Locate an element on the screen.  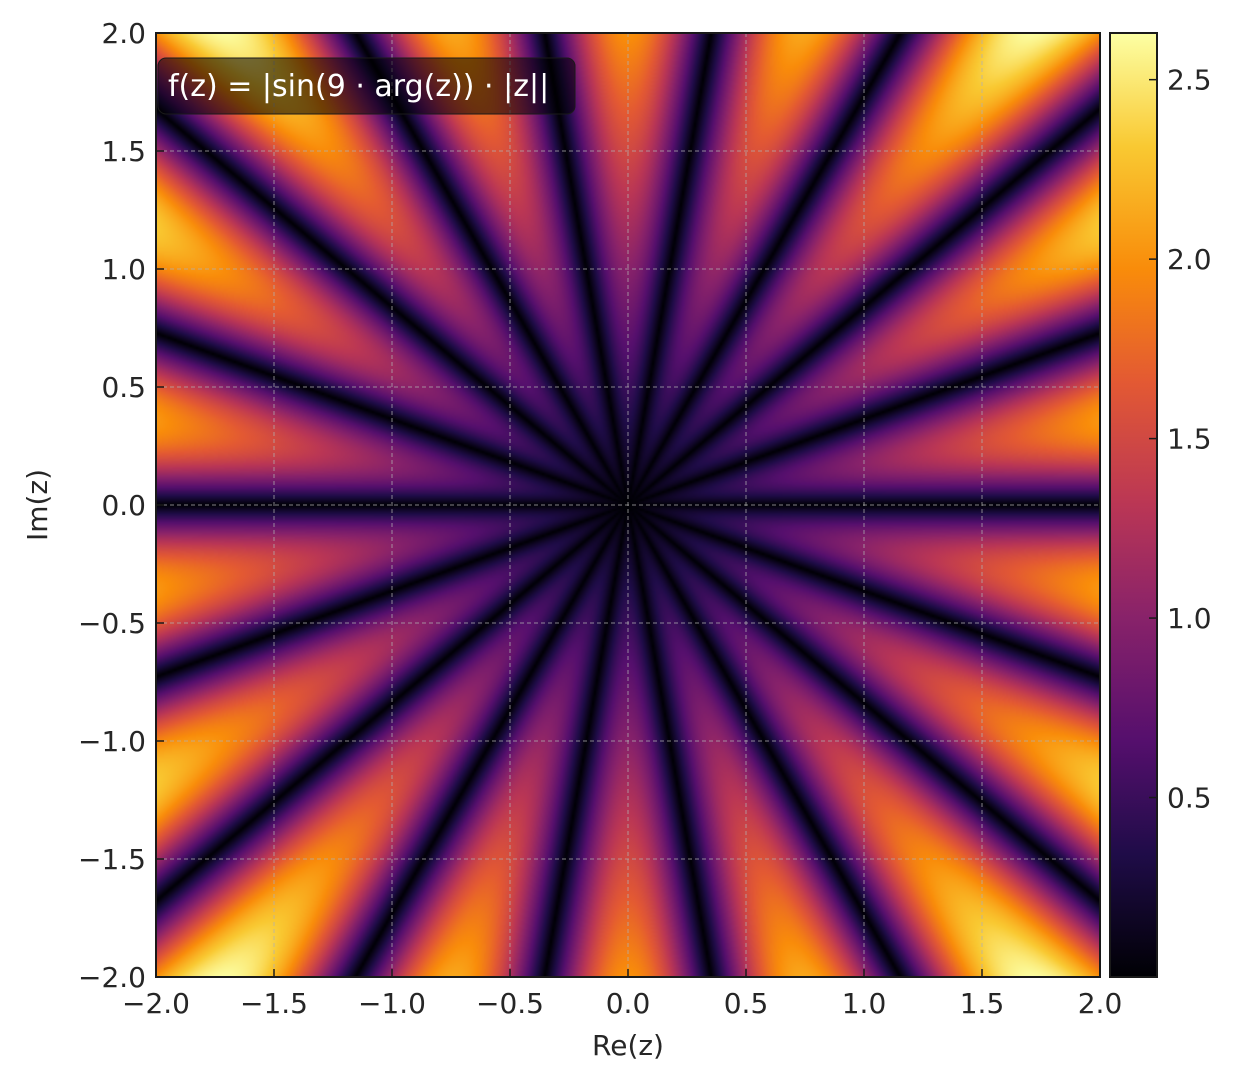
x-tick-label: 0.5 is located at coordinates (746, 1003).